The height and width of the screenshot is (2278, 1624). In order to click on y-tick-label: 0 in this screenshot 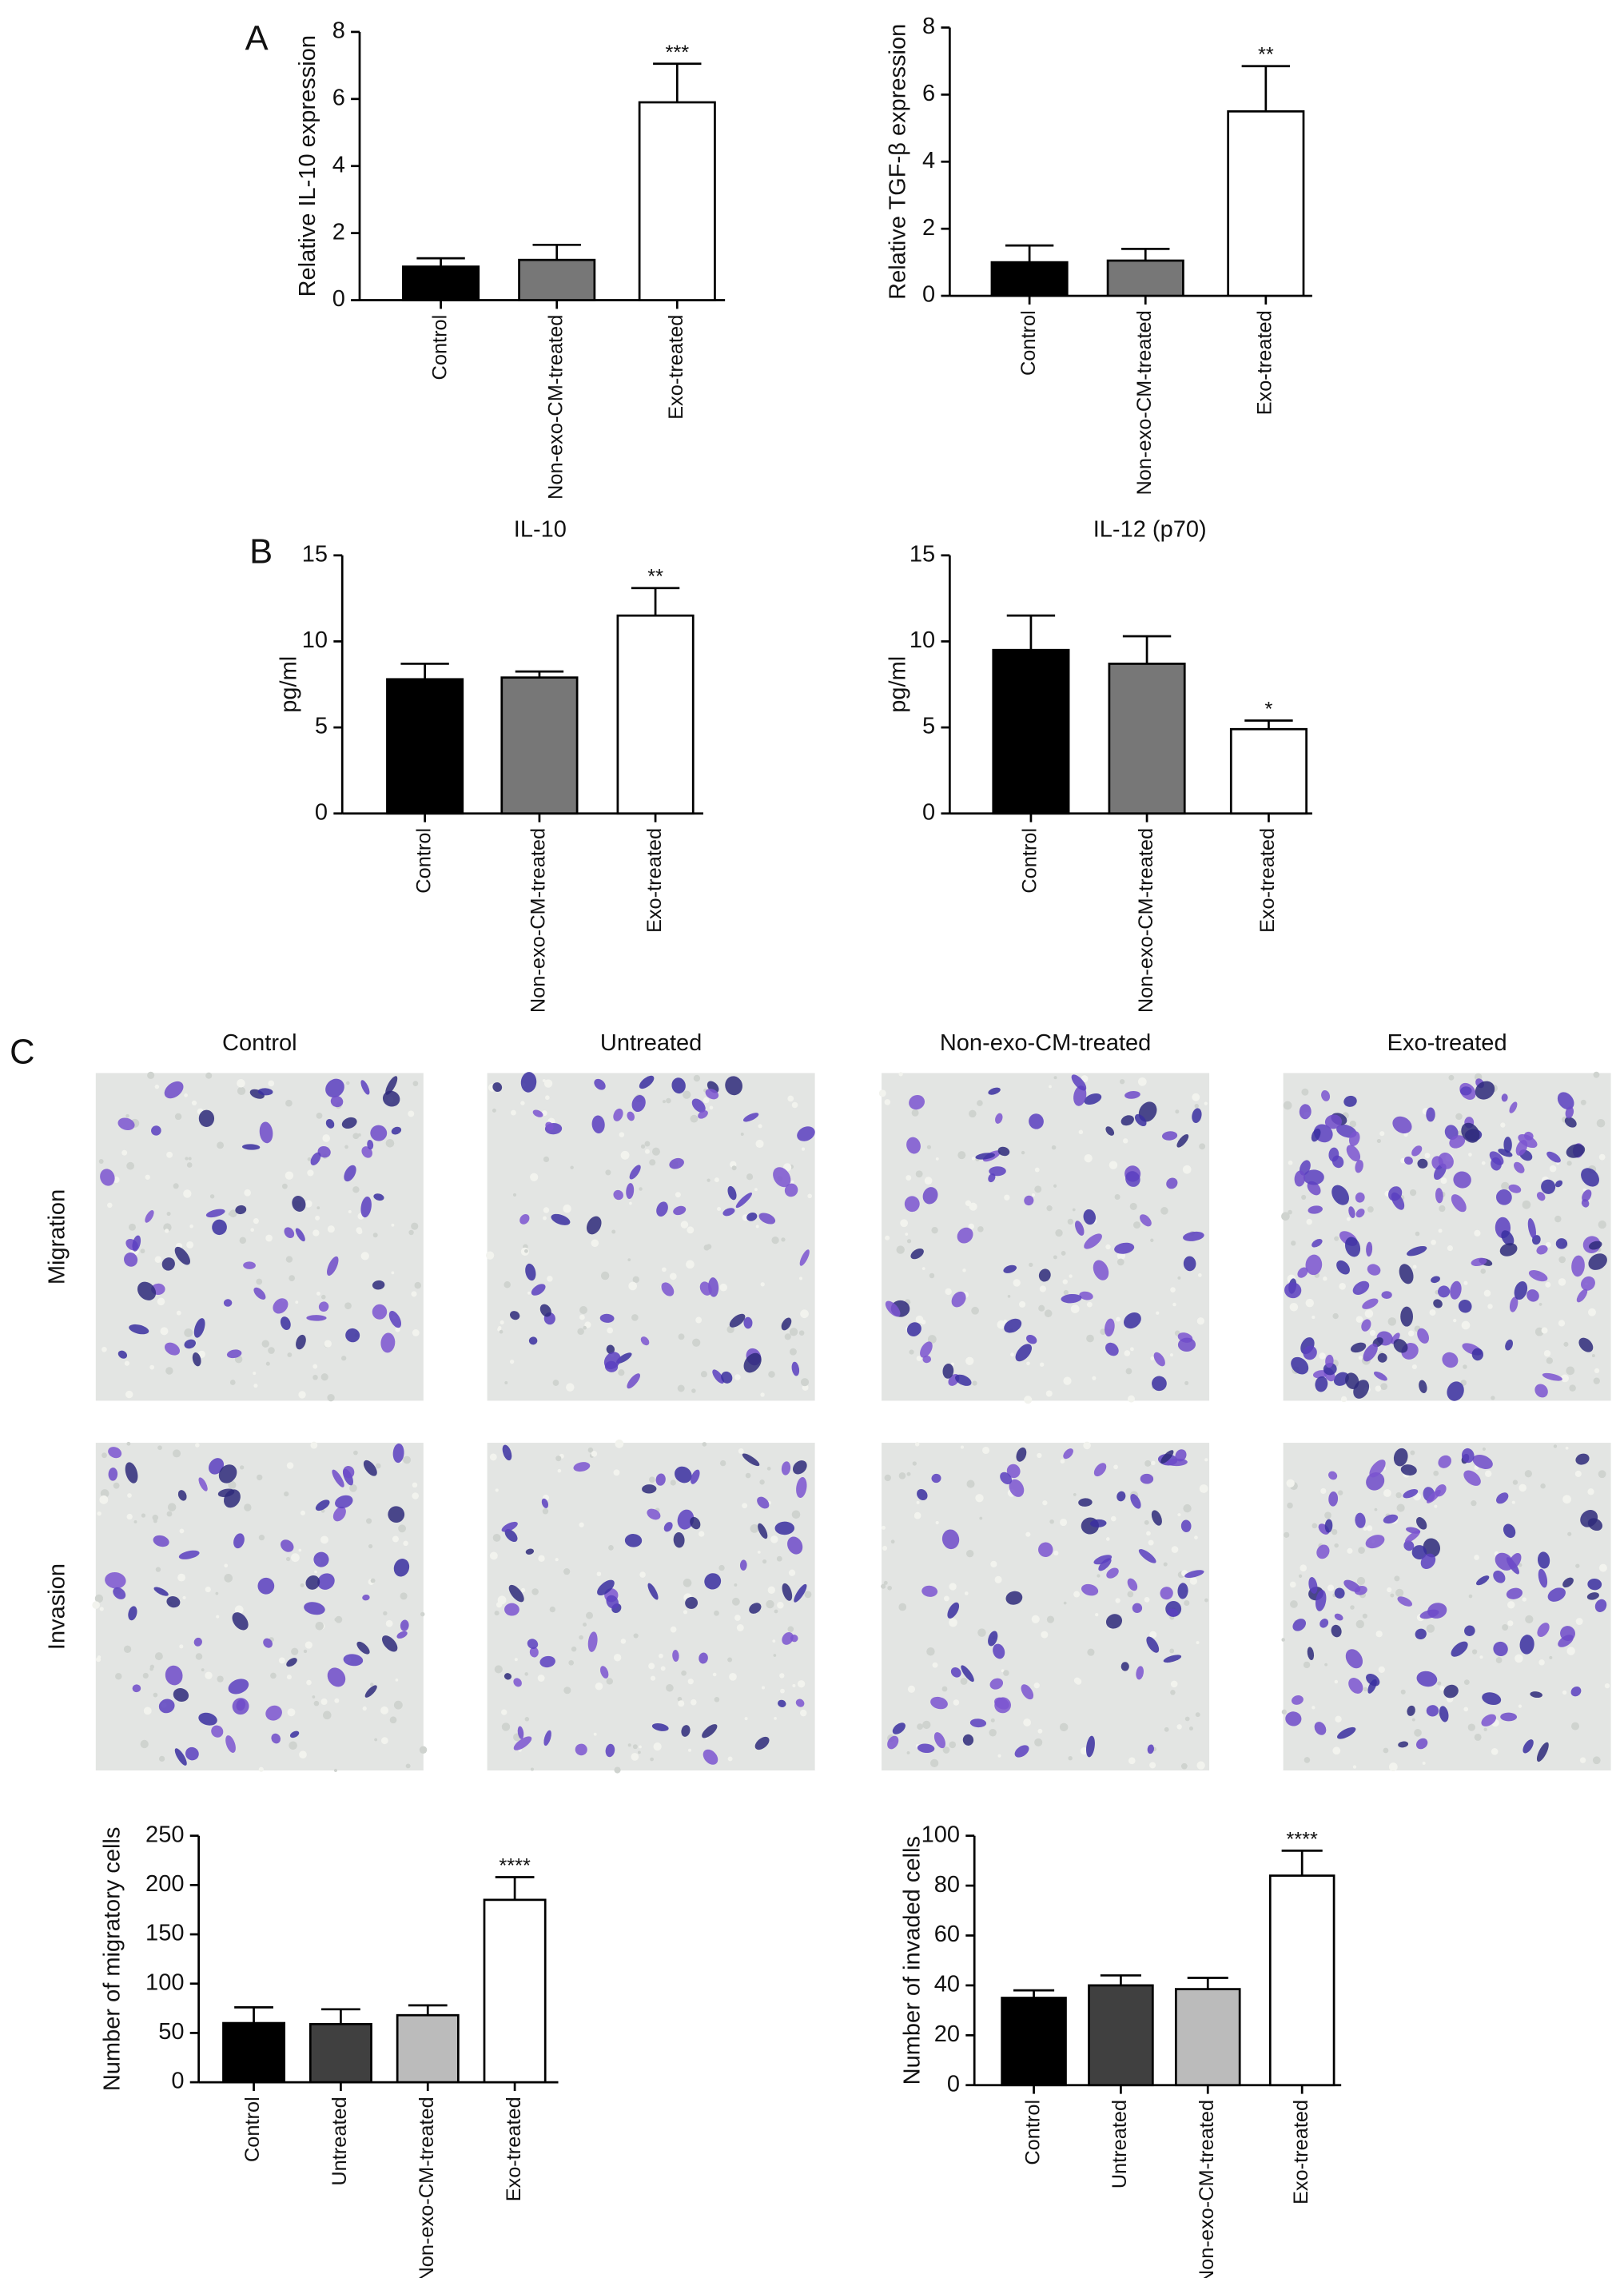, I will do `click(321, 812)`.